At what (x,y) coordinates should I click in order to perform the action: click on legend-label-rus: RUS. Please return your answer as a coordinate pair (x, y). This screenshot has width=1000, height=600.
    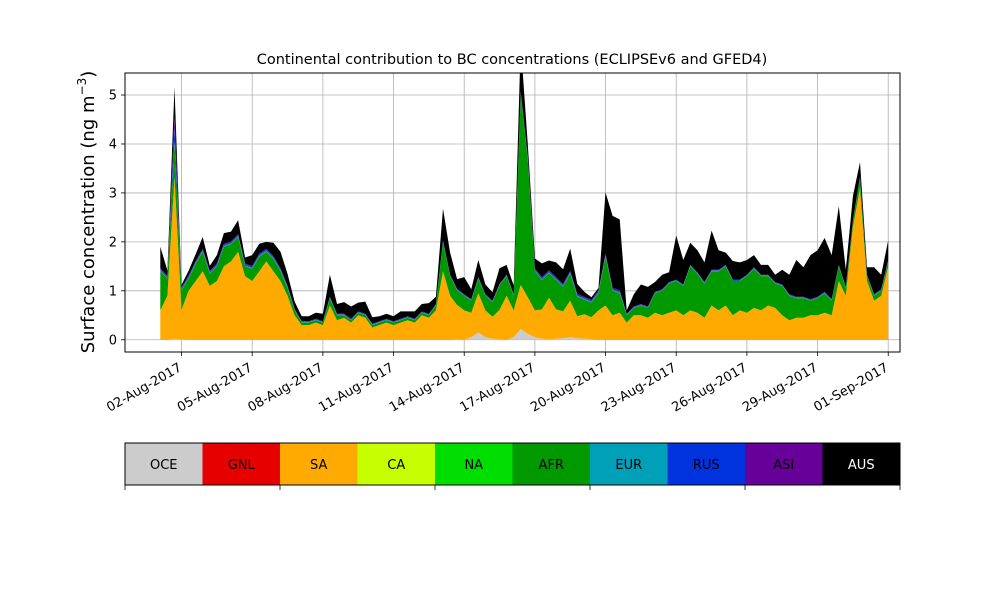
    Looking at the image, I should click on (706, 465).